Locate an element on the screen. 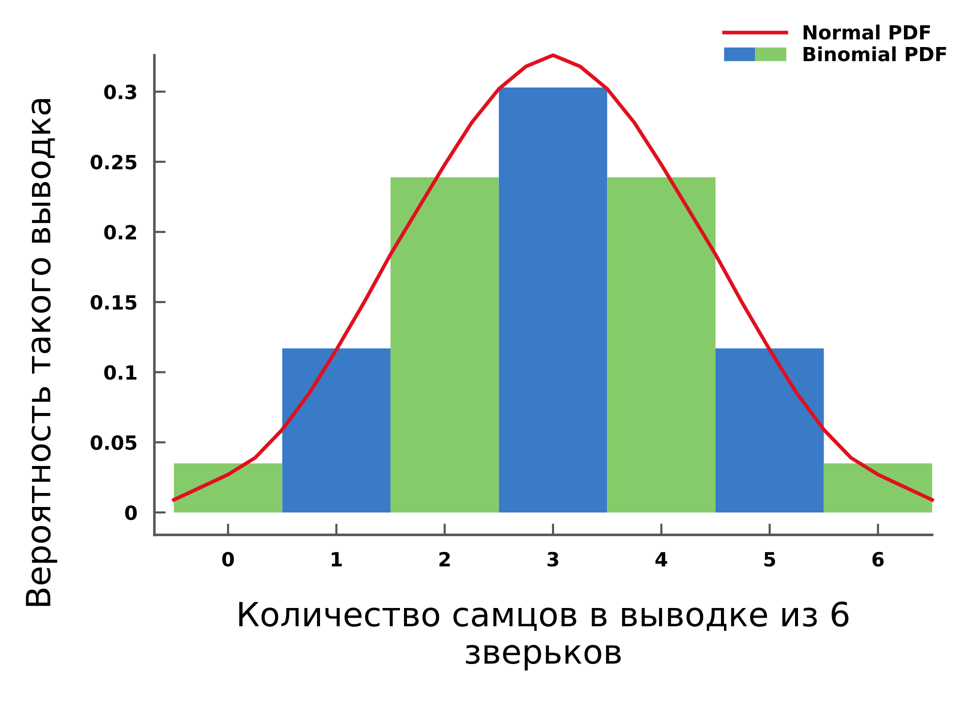 The width and height of the screenshot is (971, 717). y-tick-label: 0.25 is located at coordinates (113, 162).